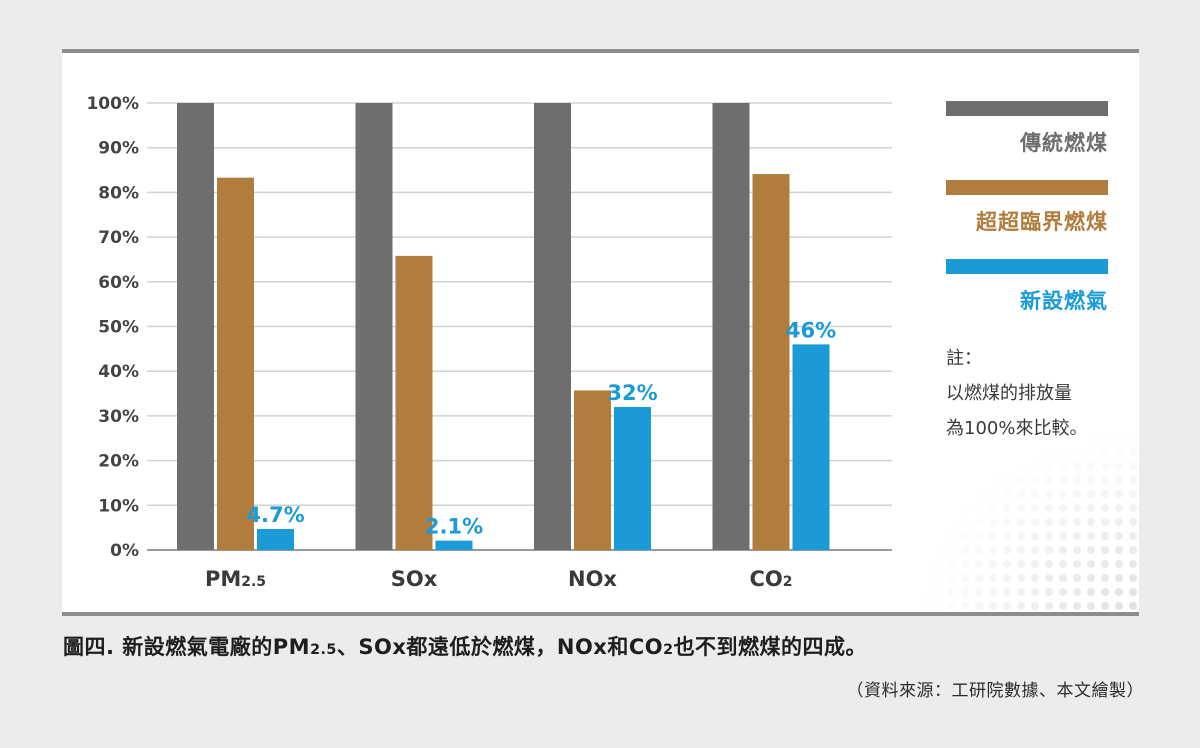 The height and width of the screenshot is (748, 1200). I want to click on top-rule, so click(600, 51).